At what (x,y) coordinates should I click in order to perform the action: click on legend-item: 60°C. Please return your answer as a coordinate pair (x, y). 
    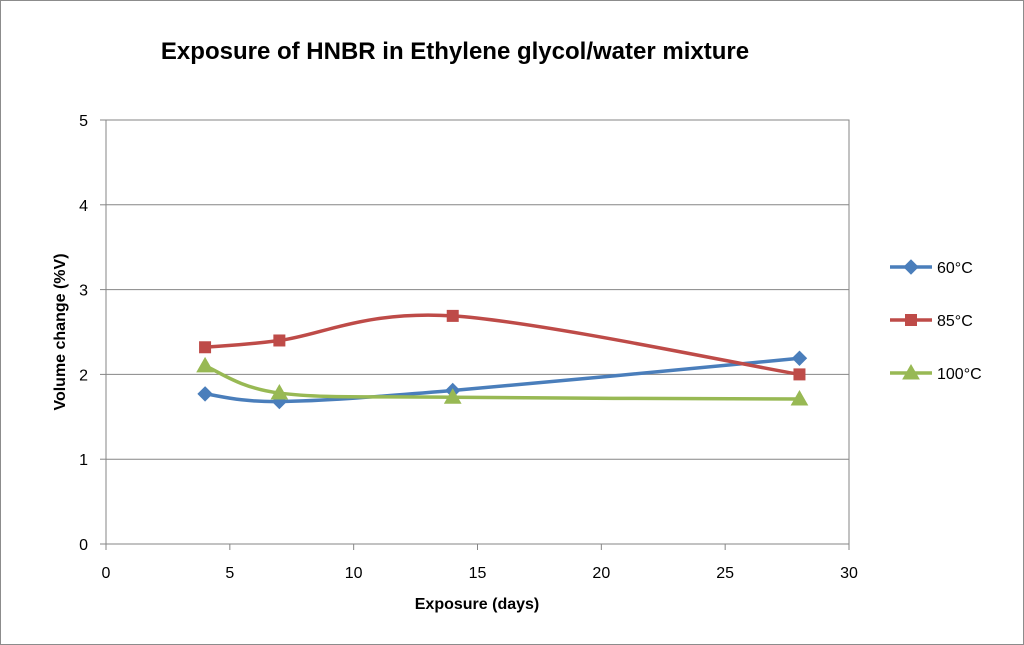
    Looking at the image, I should click on (931, 268).